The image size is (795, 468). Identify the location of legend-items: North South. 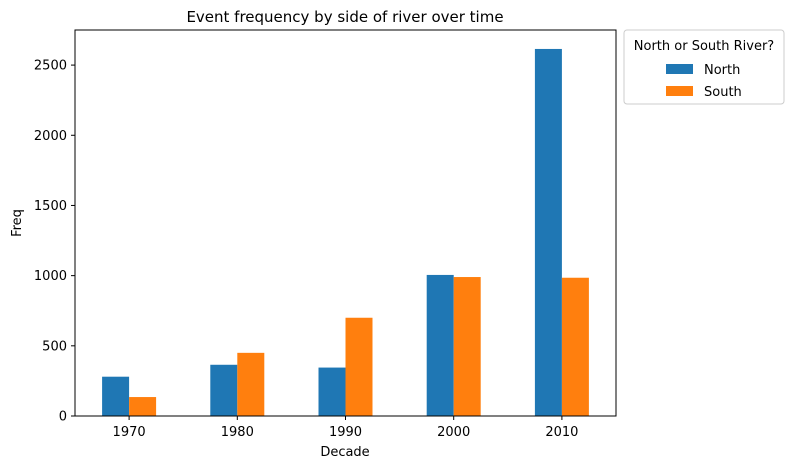
(704, 81).